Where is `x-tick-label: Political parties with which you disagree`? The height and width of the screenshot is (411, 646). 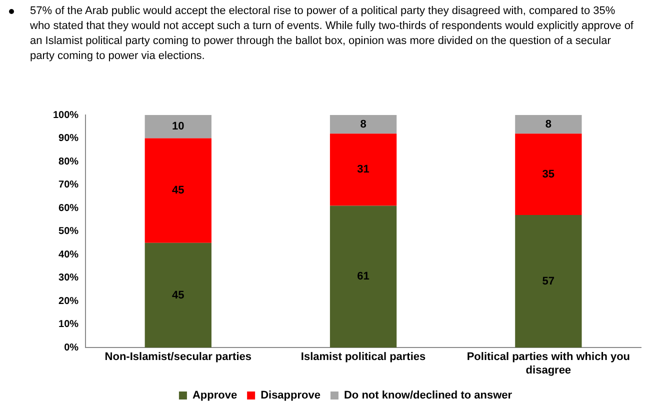 x-tick-label: Political parties with which you disagree is located at coordinates (548, 363).